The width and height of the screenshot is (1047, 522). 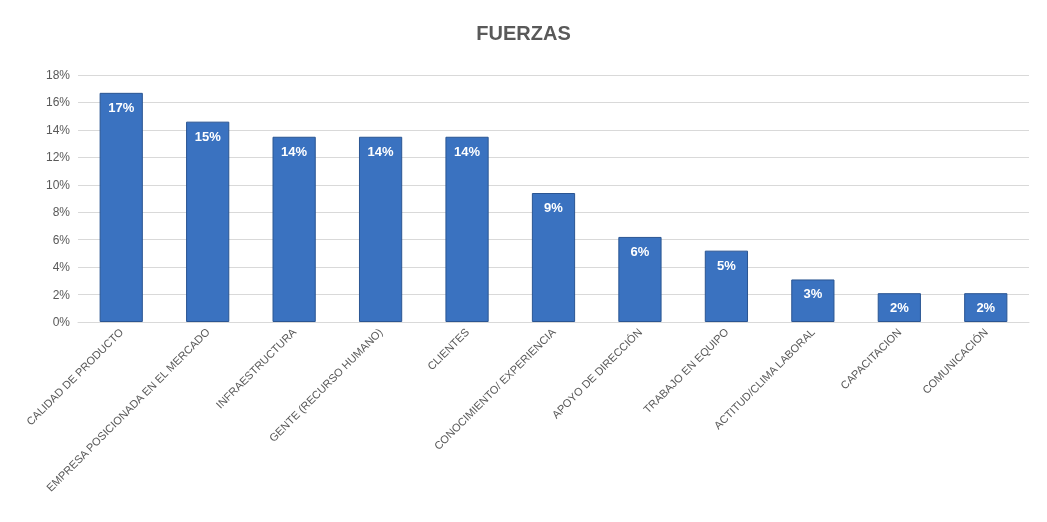 I want to click on y-tick-label: 16%, so click(x=58, y=102).